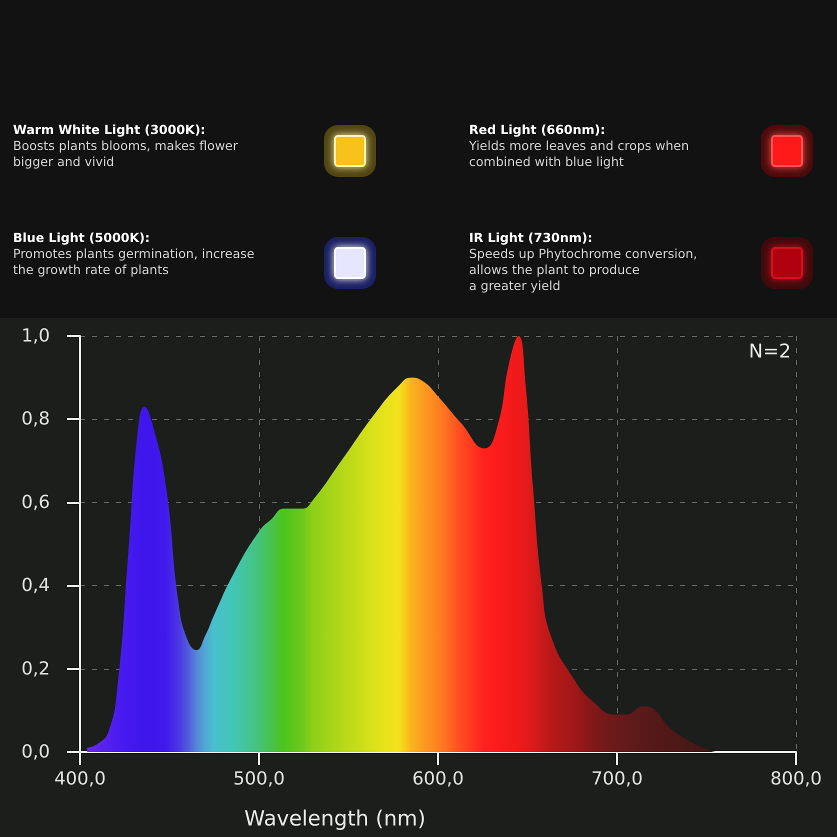  I want to click on text: Warm White Light (3000K):, so click(109, 130).